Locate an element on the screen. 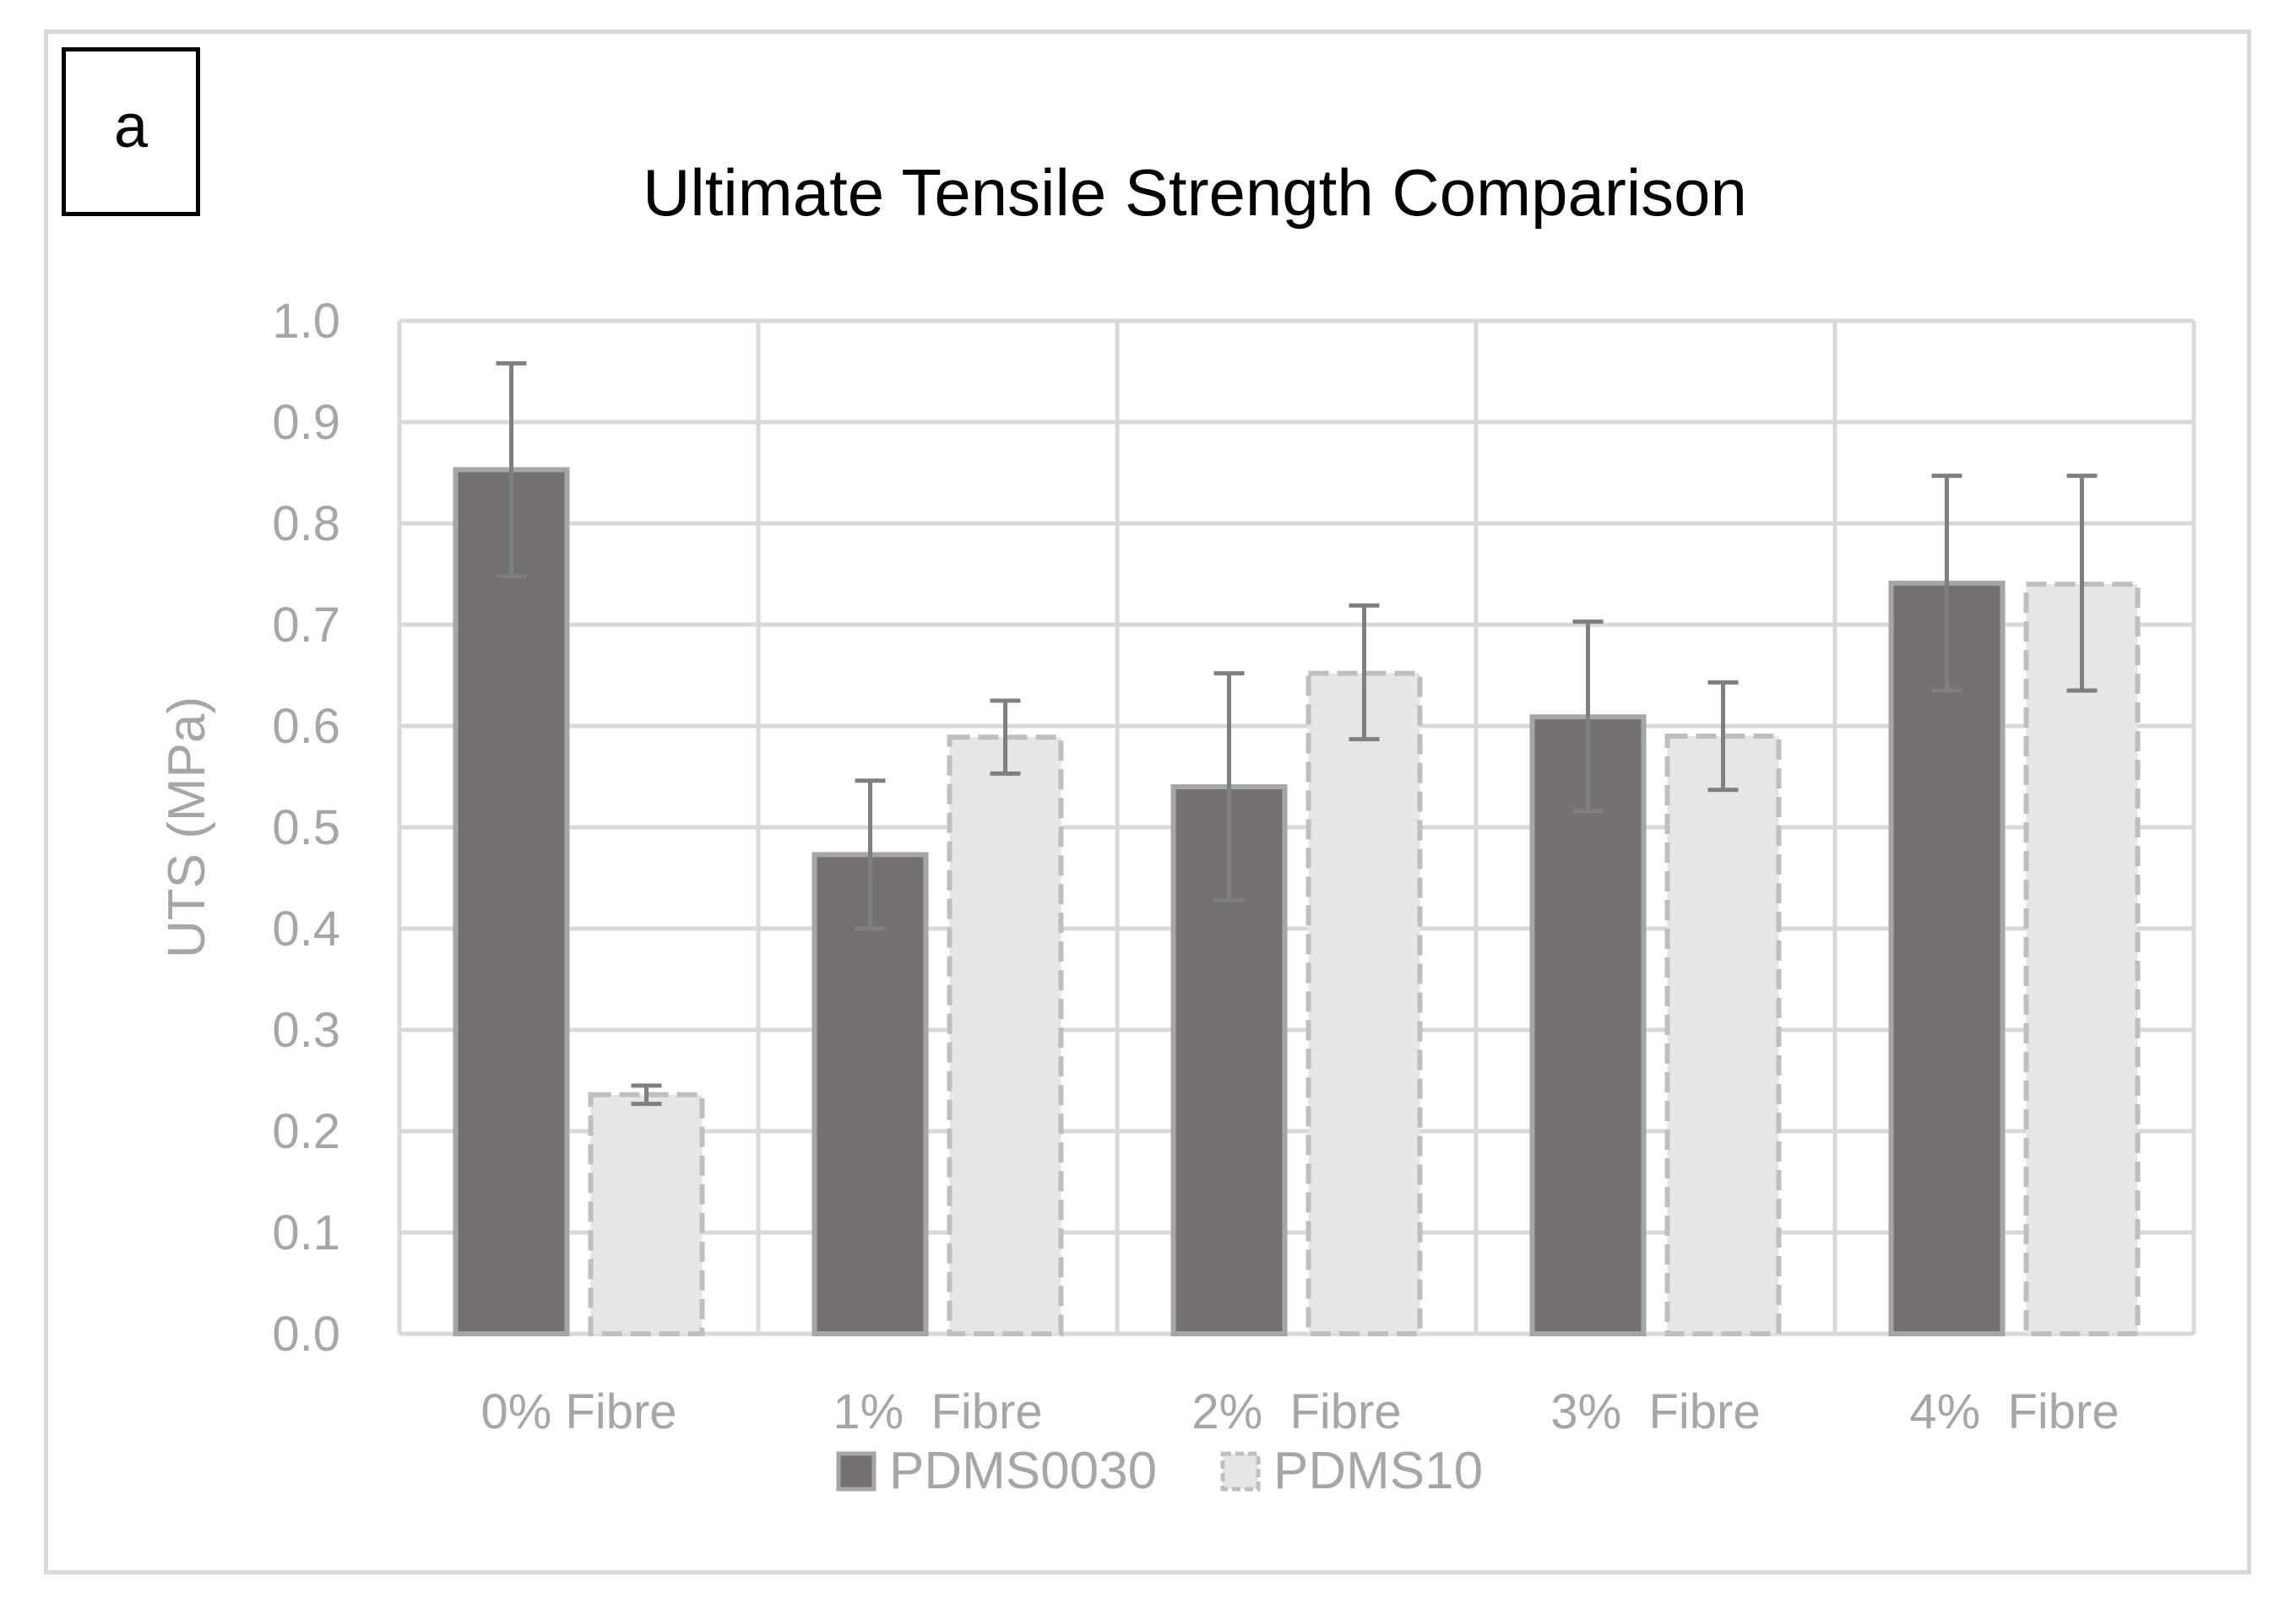  y-tick-label: 0.1 is located at coordinates (306, 1232).